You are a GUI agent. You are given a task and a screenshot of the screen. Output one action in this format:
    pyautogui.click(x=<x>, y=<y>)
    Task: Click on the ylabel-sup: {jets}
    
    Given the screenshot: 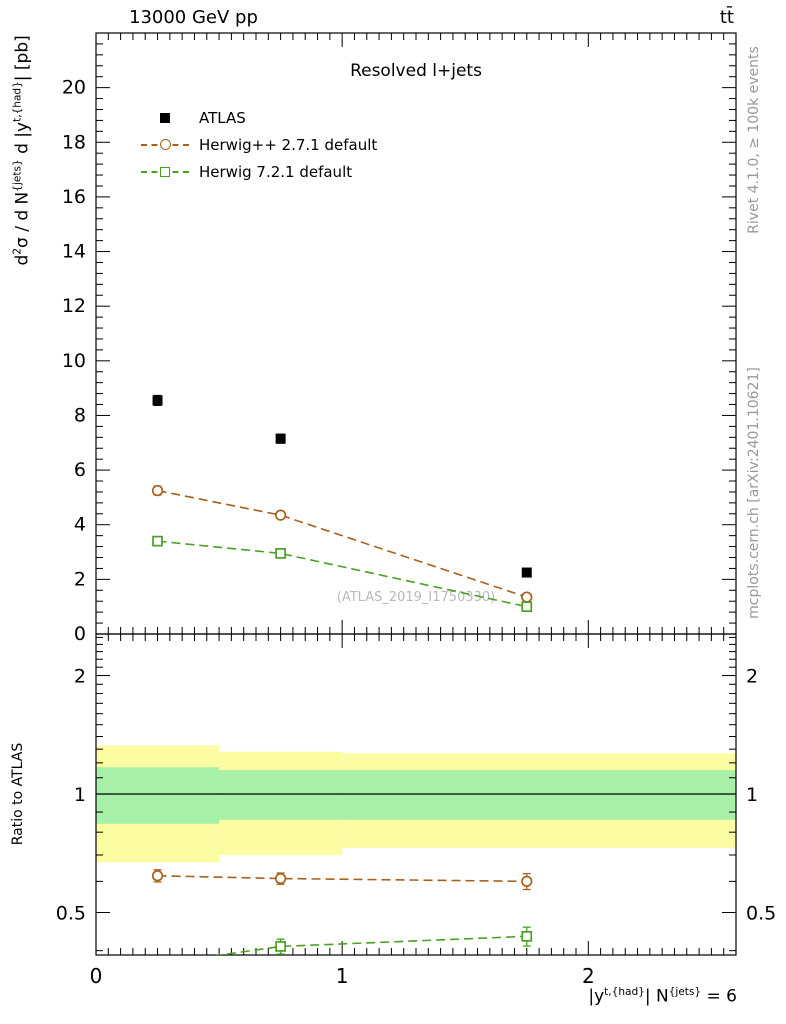 What is the action you would take?
    pyautogui.click(x=17, y=175)
    